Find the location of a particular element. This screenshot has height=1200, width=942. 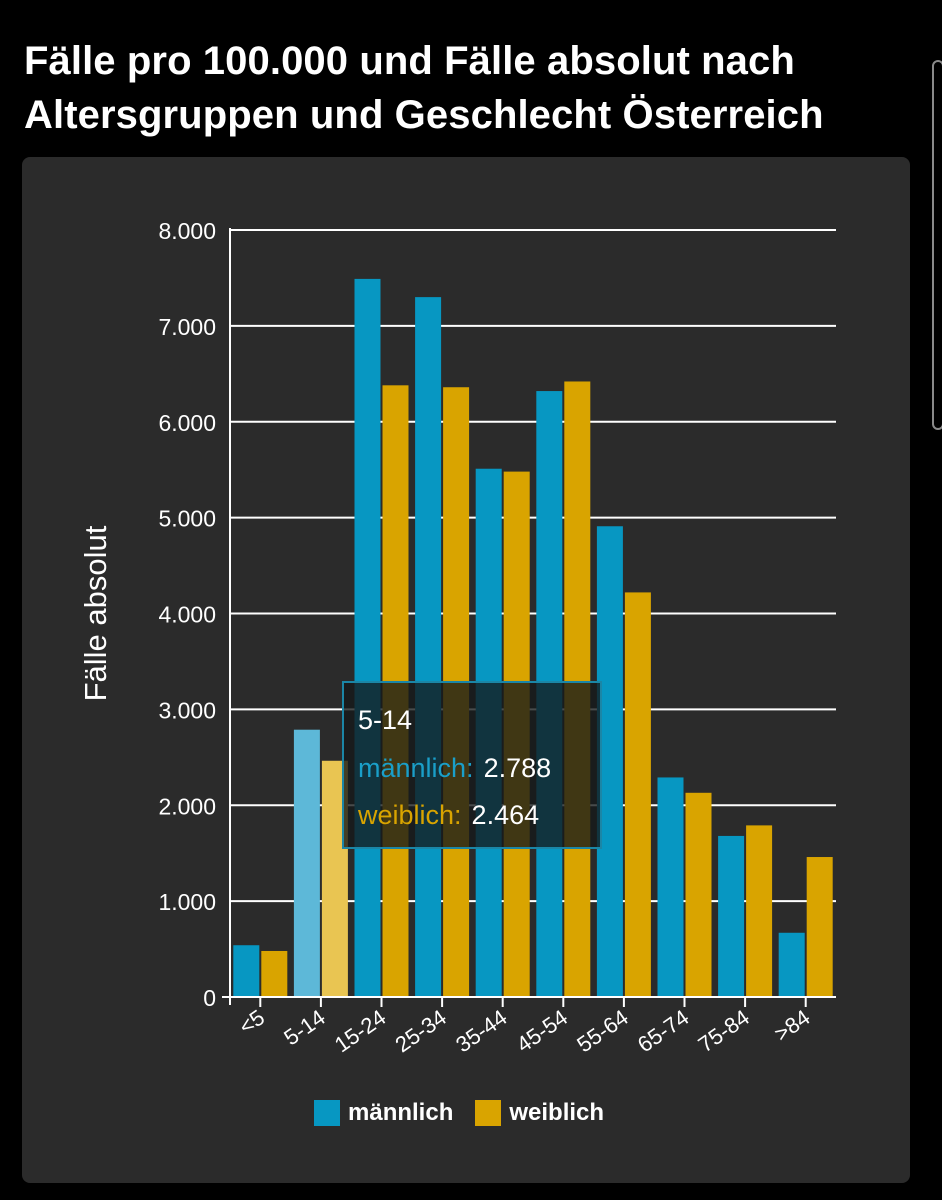

legend-item-male: männlich is located at coordinates (383, 1113).